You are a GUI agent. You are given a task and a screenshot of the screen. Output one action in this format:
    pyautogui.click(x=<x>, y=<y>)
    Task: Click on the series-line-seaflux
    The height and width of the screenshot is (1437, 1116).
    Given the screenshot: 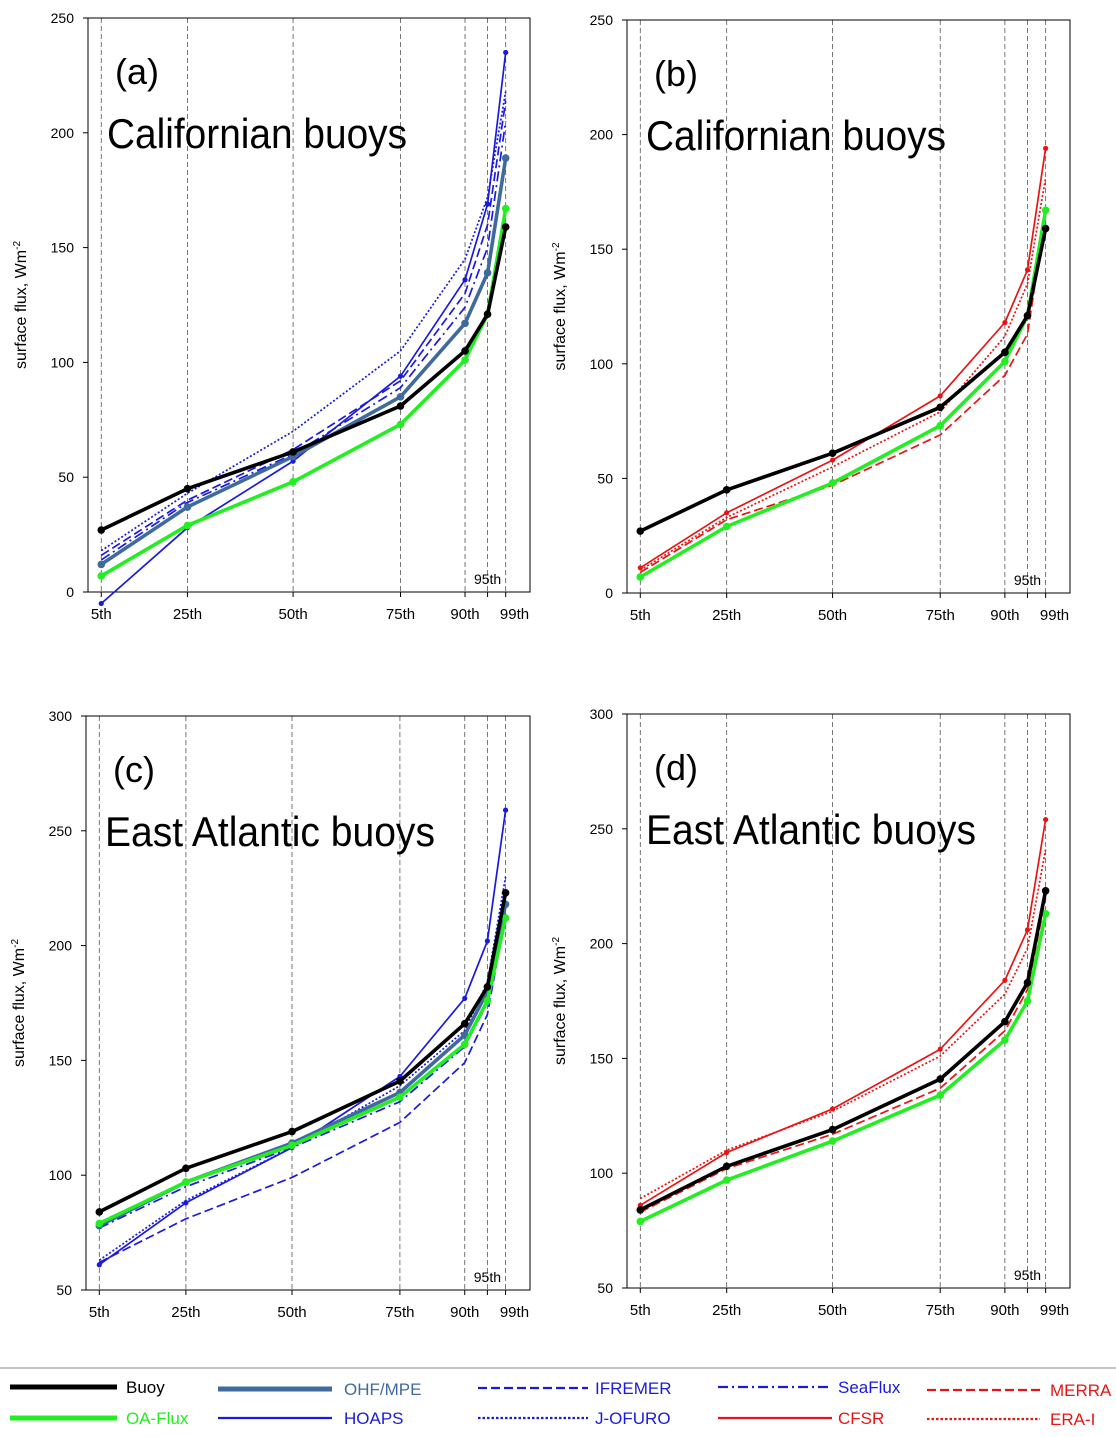 What is the action you would take?
    pyautogui.click(x=303, y=341)
    